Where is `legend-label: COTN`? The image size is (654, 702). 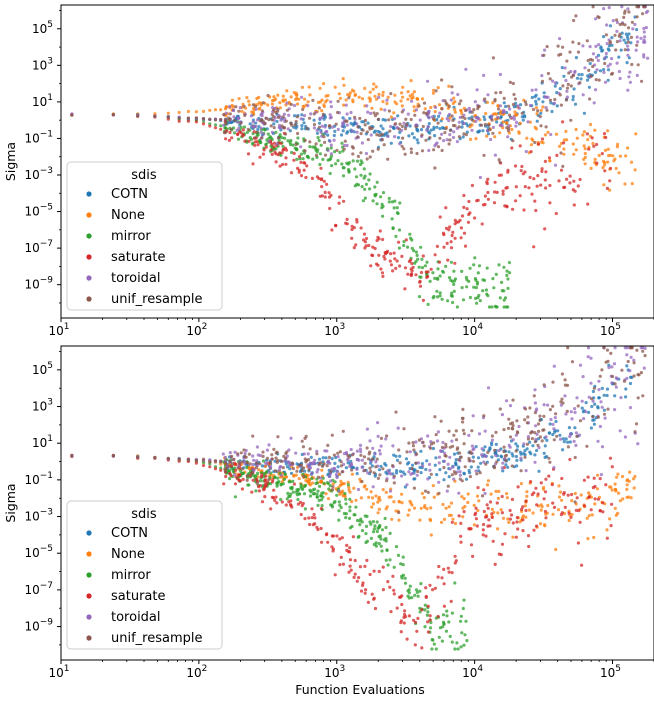
legend-label: COTN is located at coordinates (129, 533).